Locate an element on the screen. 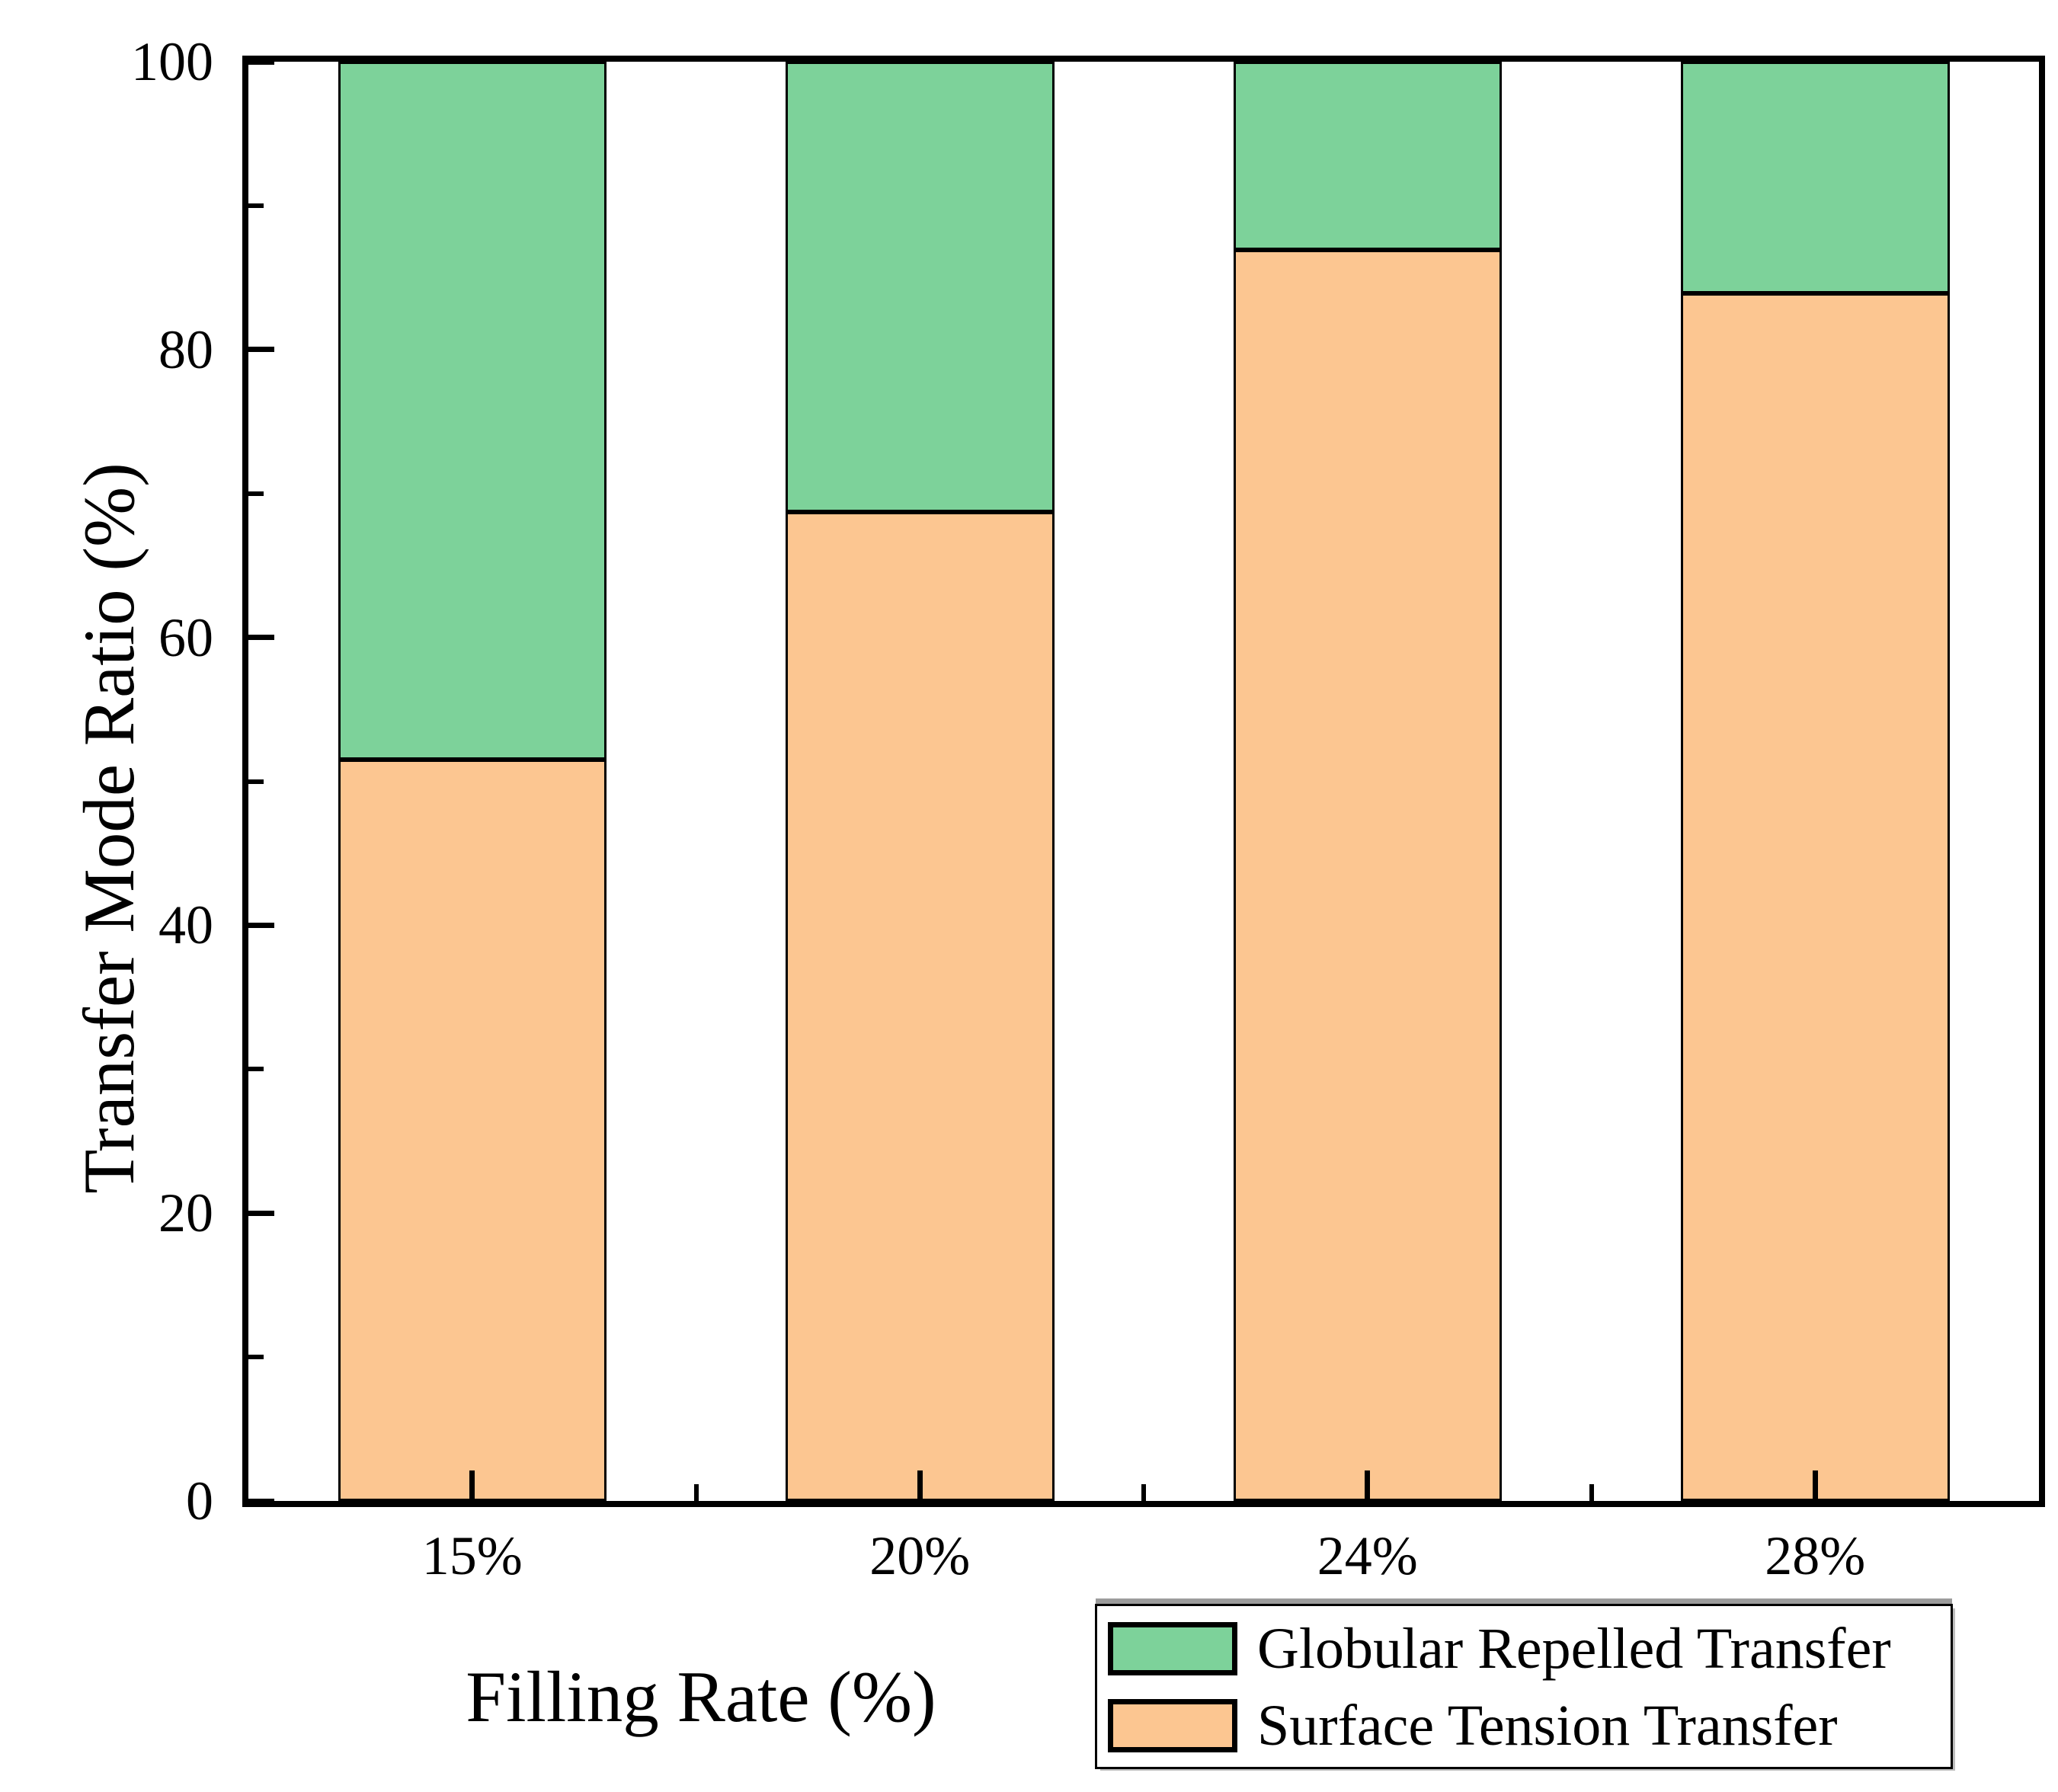 Image resolution: width=2058 pixels, height=1792 pixels. legend-row-globular-repelled-transfer: Globular Repelled Transfer is located at coordinates (1526, 1649).